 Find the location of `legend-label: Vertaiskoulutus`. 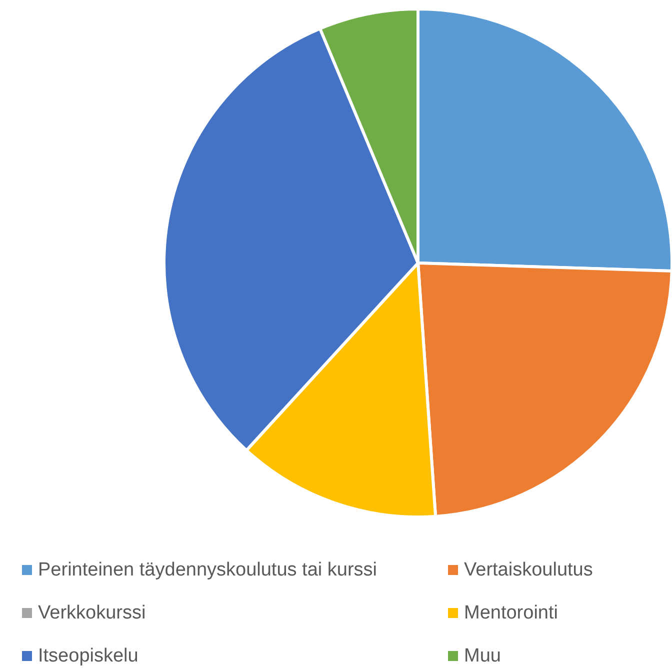

legend-label: Vertaiskoulutus is located at coordinates (528, 570).